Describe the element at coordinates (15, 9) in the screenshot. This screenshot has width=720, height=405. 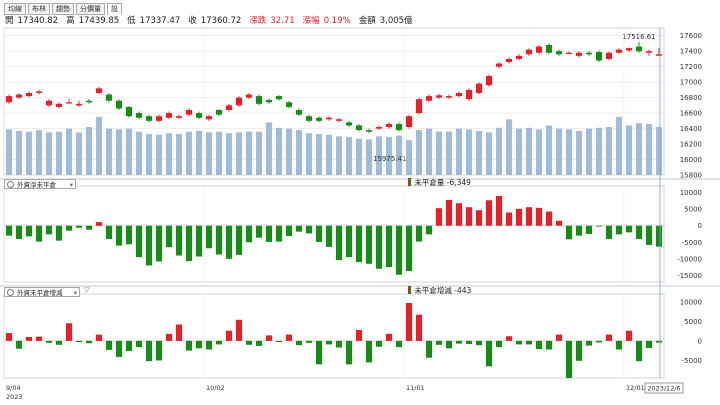
I see `tab-moving-average: 均線` at that location.